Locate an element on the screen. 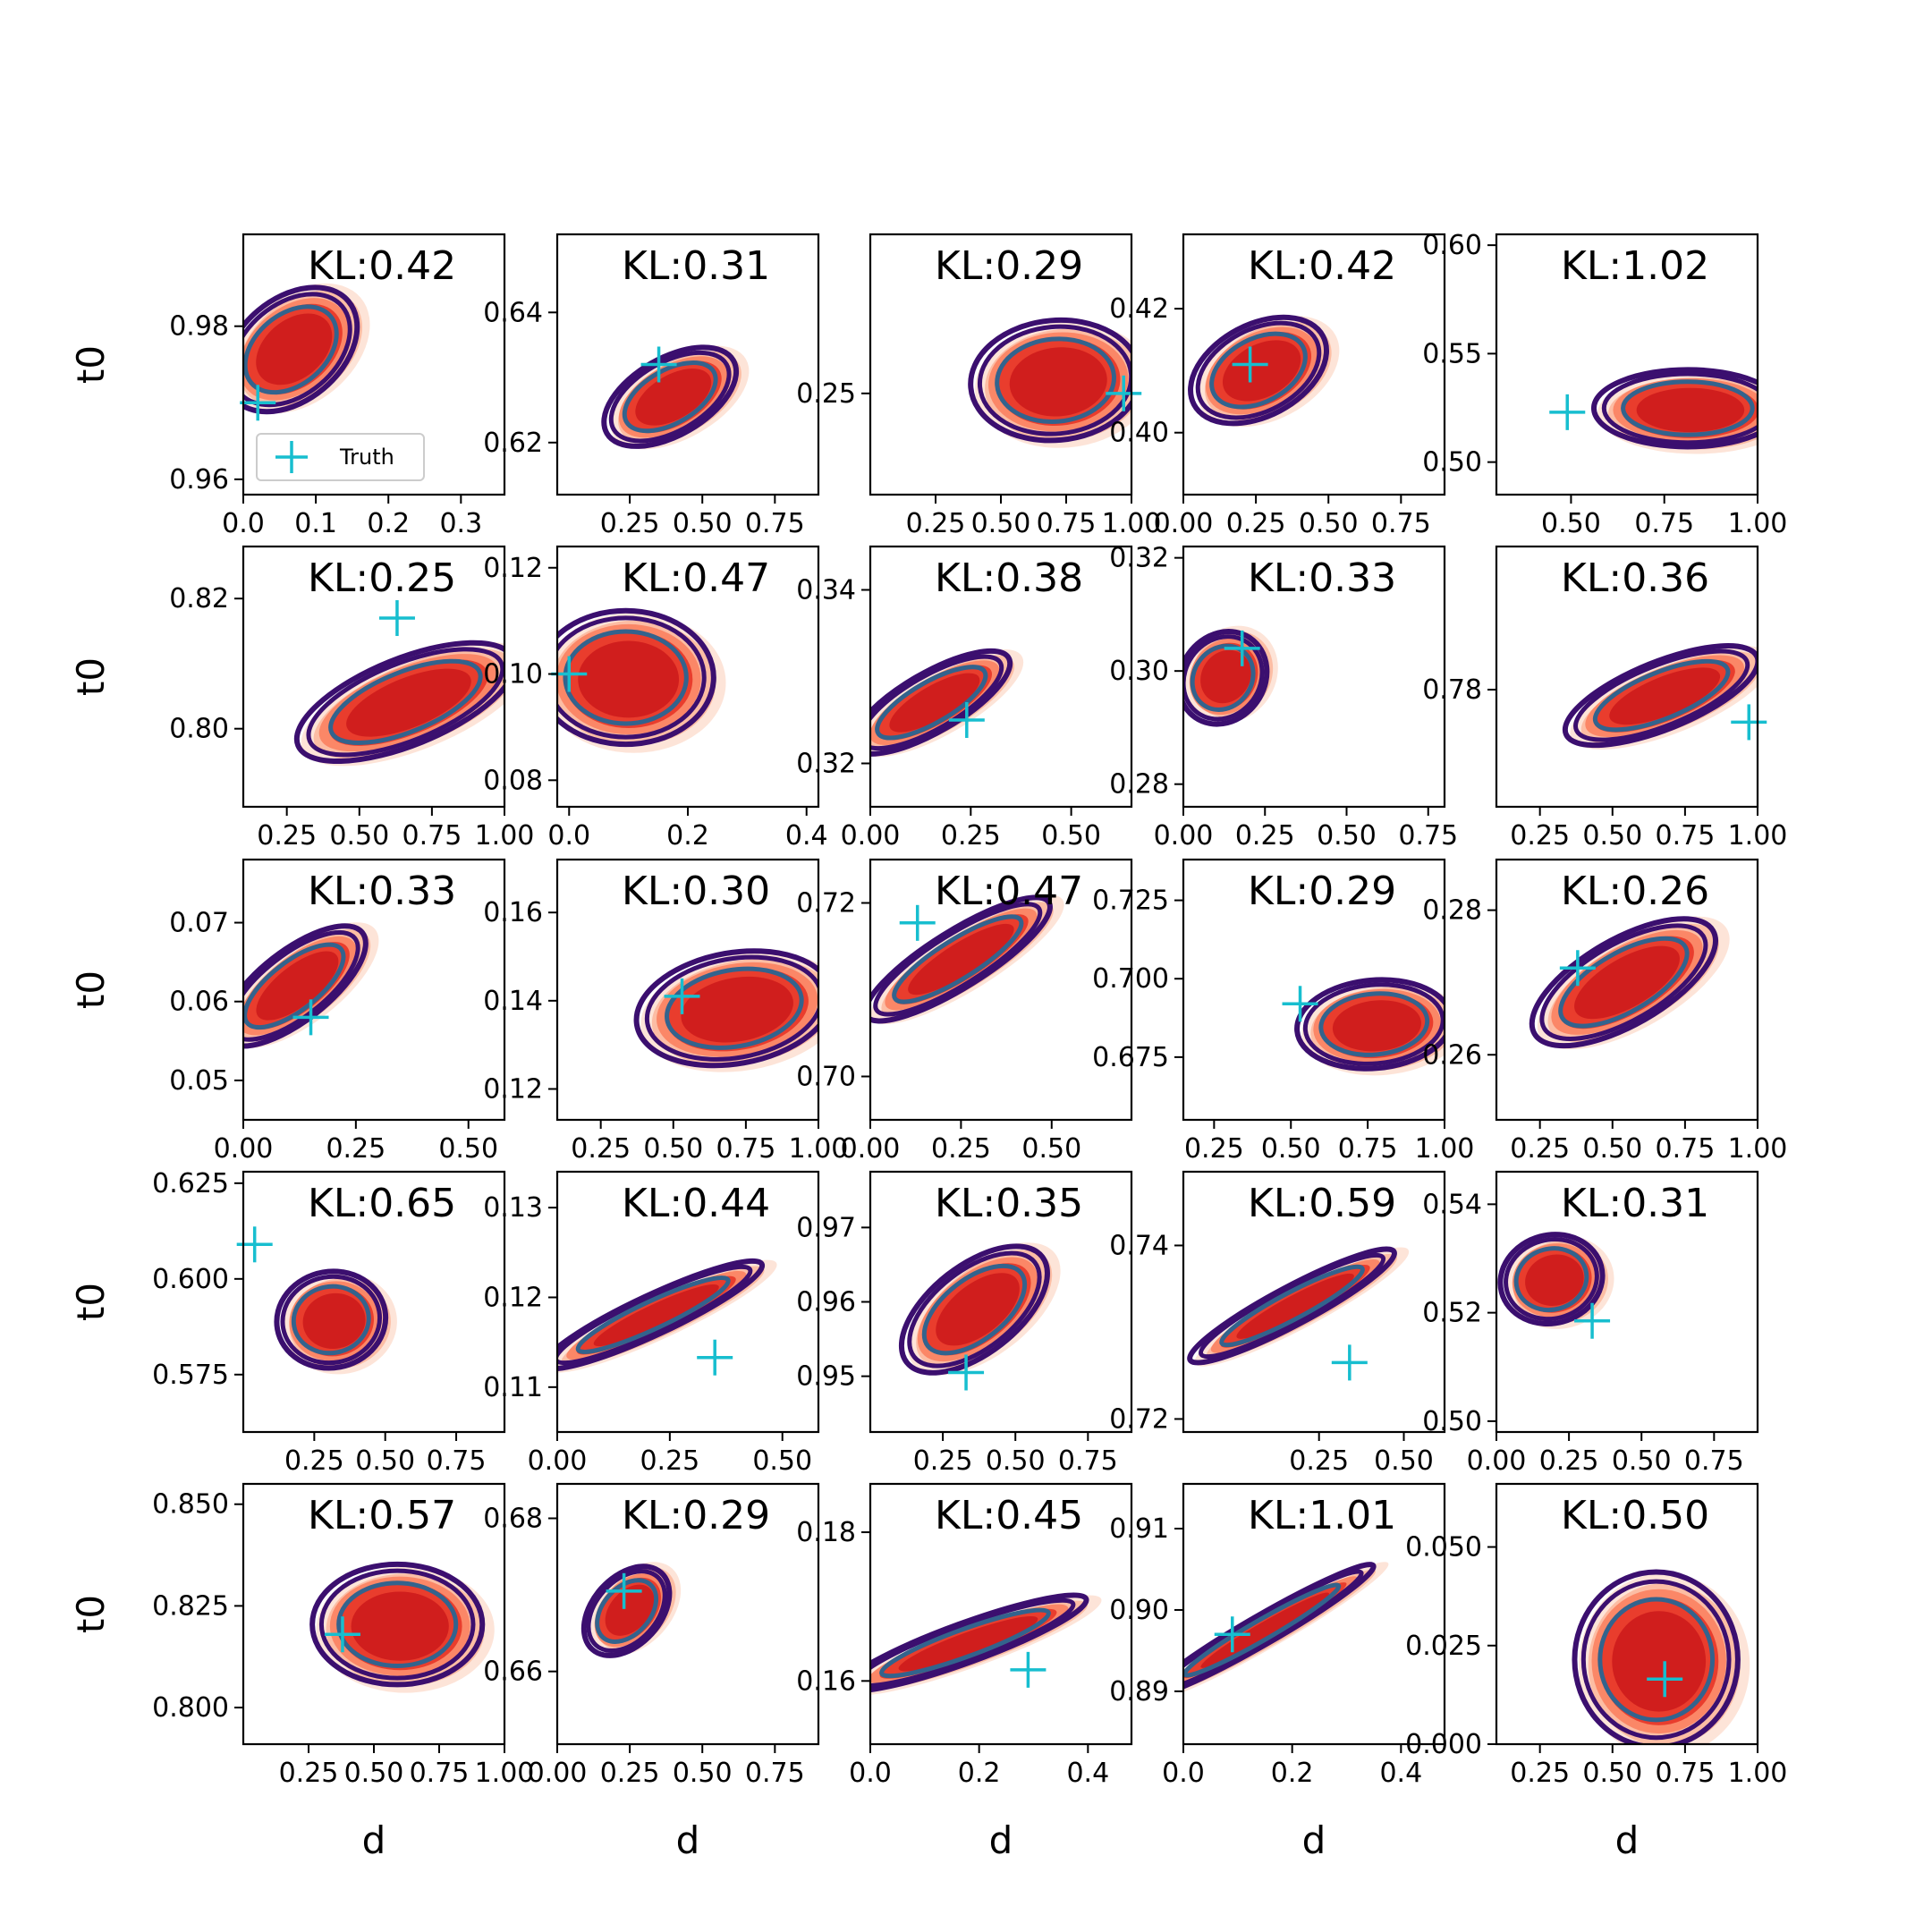 The width and height of the screenshot is (1932, 1932). y-tick-label: 0.80 is located at coordinates (199, 729).